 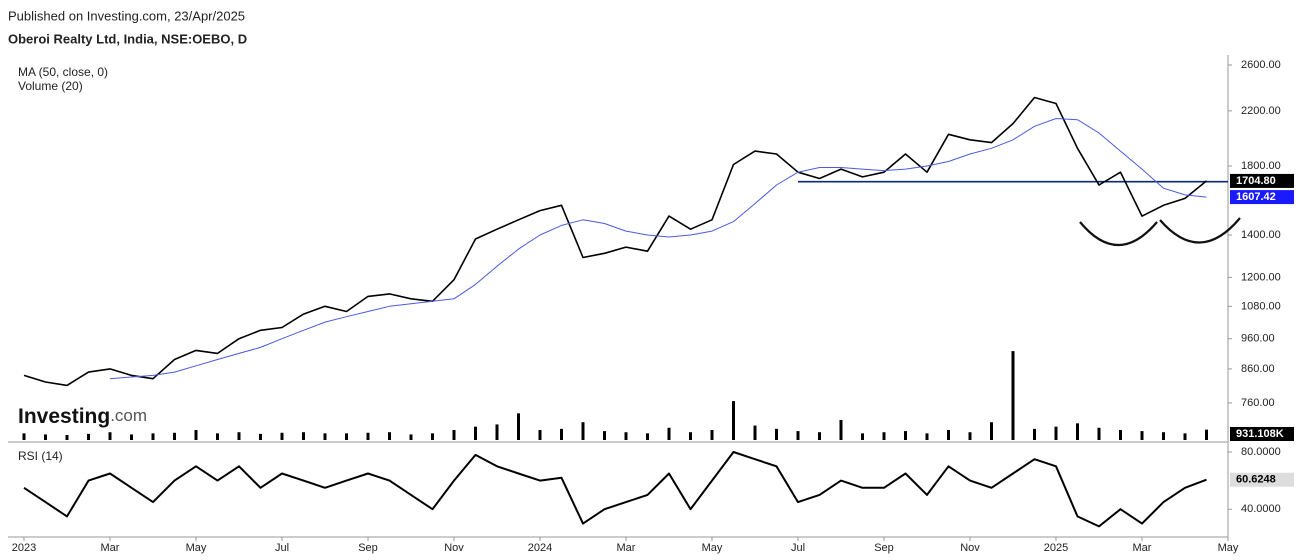 What do you see at coordinates (615, 489) in the screenshot?
I see `rsi-line` at bounding box center [615, 489].